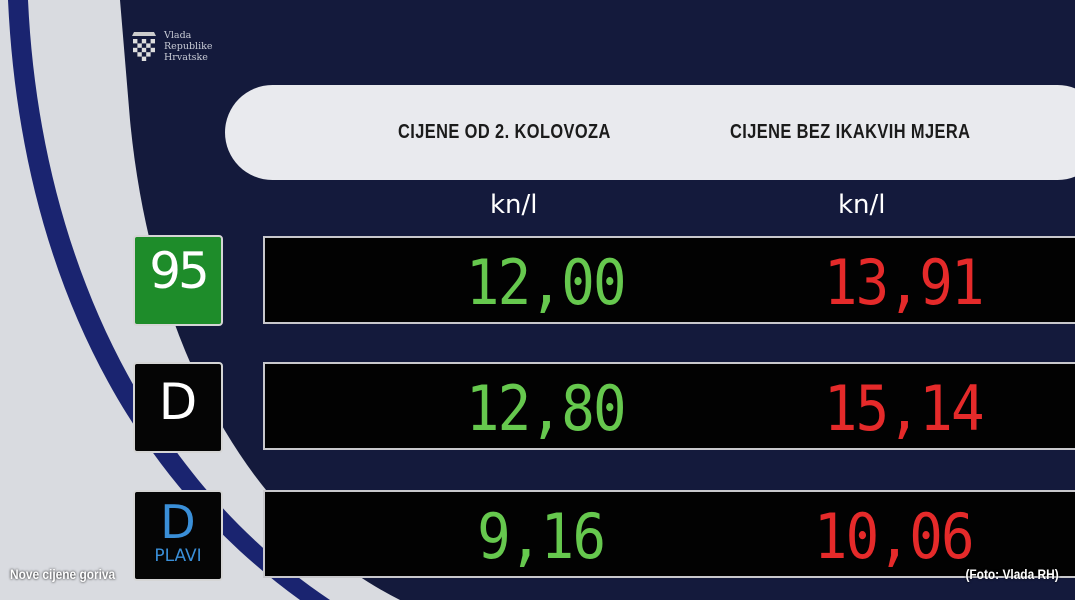 This screenshot has height=600, width=1075. I want to click on new-price: 12,00, so click(546, 282).